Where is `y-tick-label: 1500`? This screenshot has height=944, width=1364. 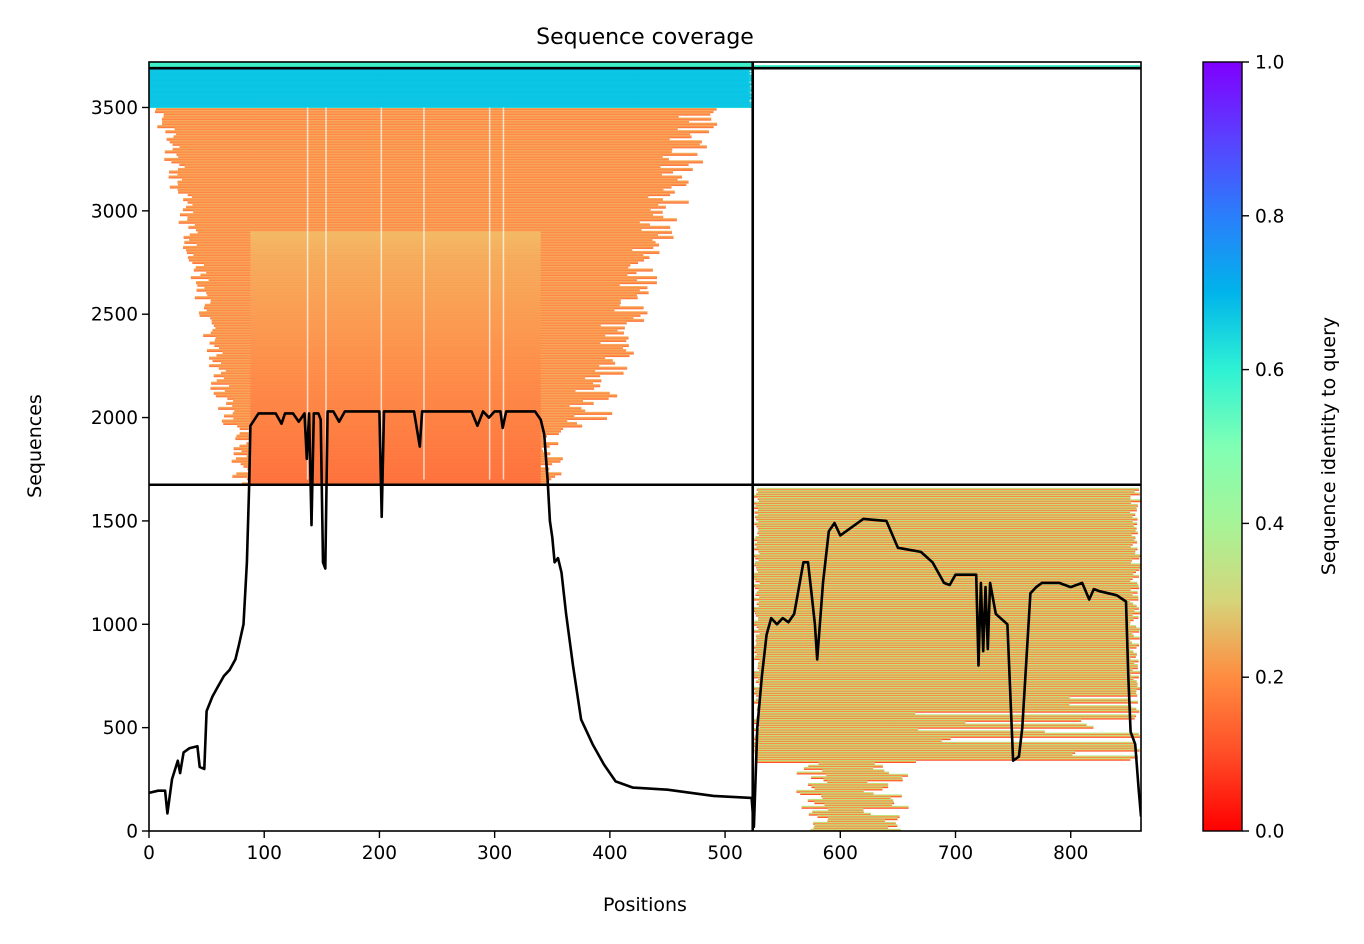
y-tick-label: 1500 is located at coordinates (114, 521).